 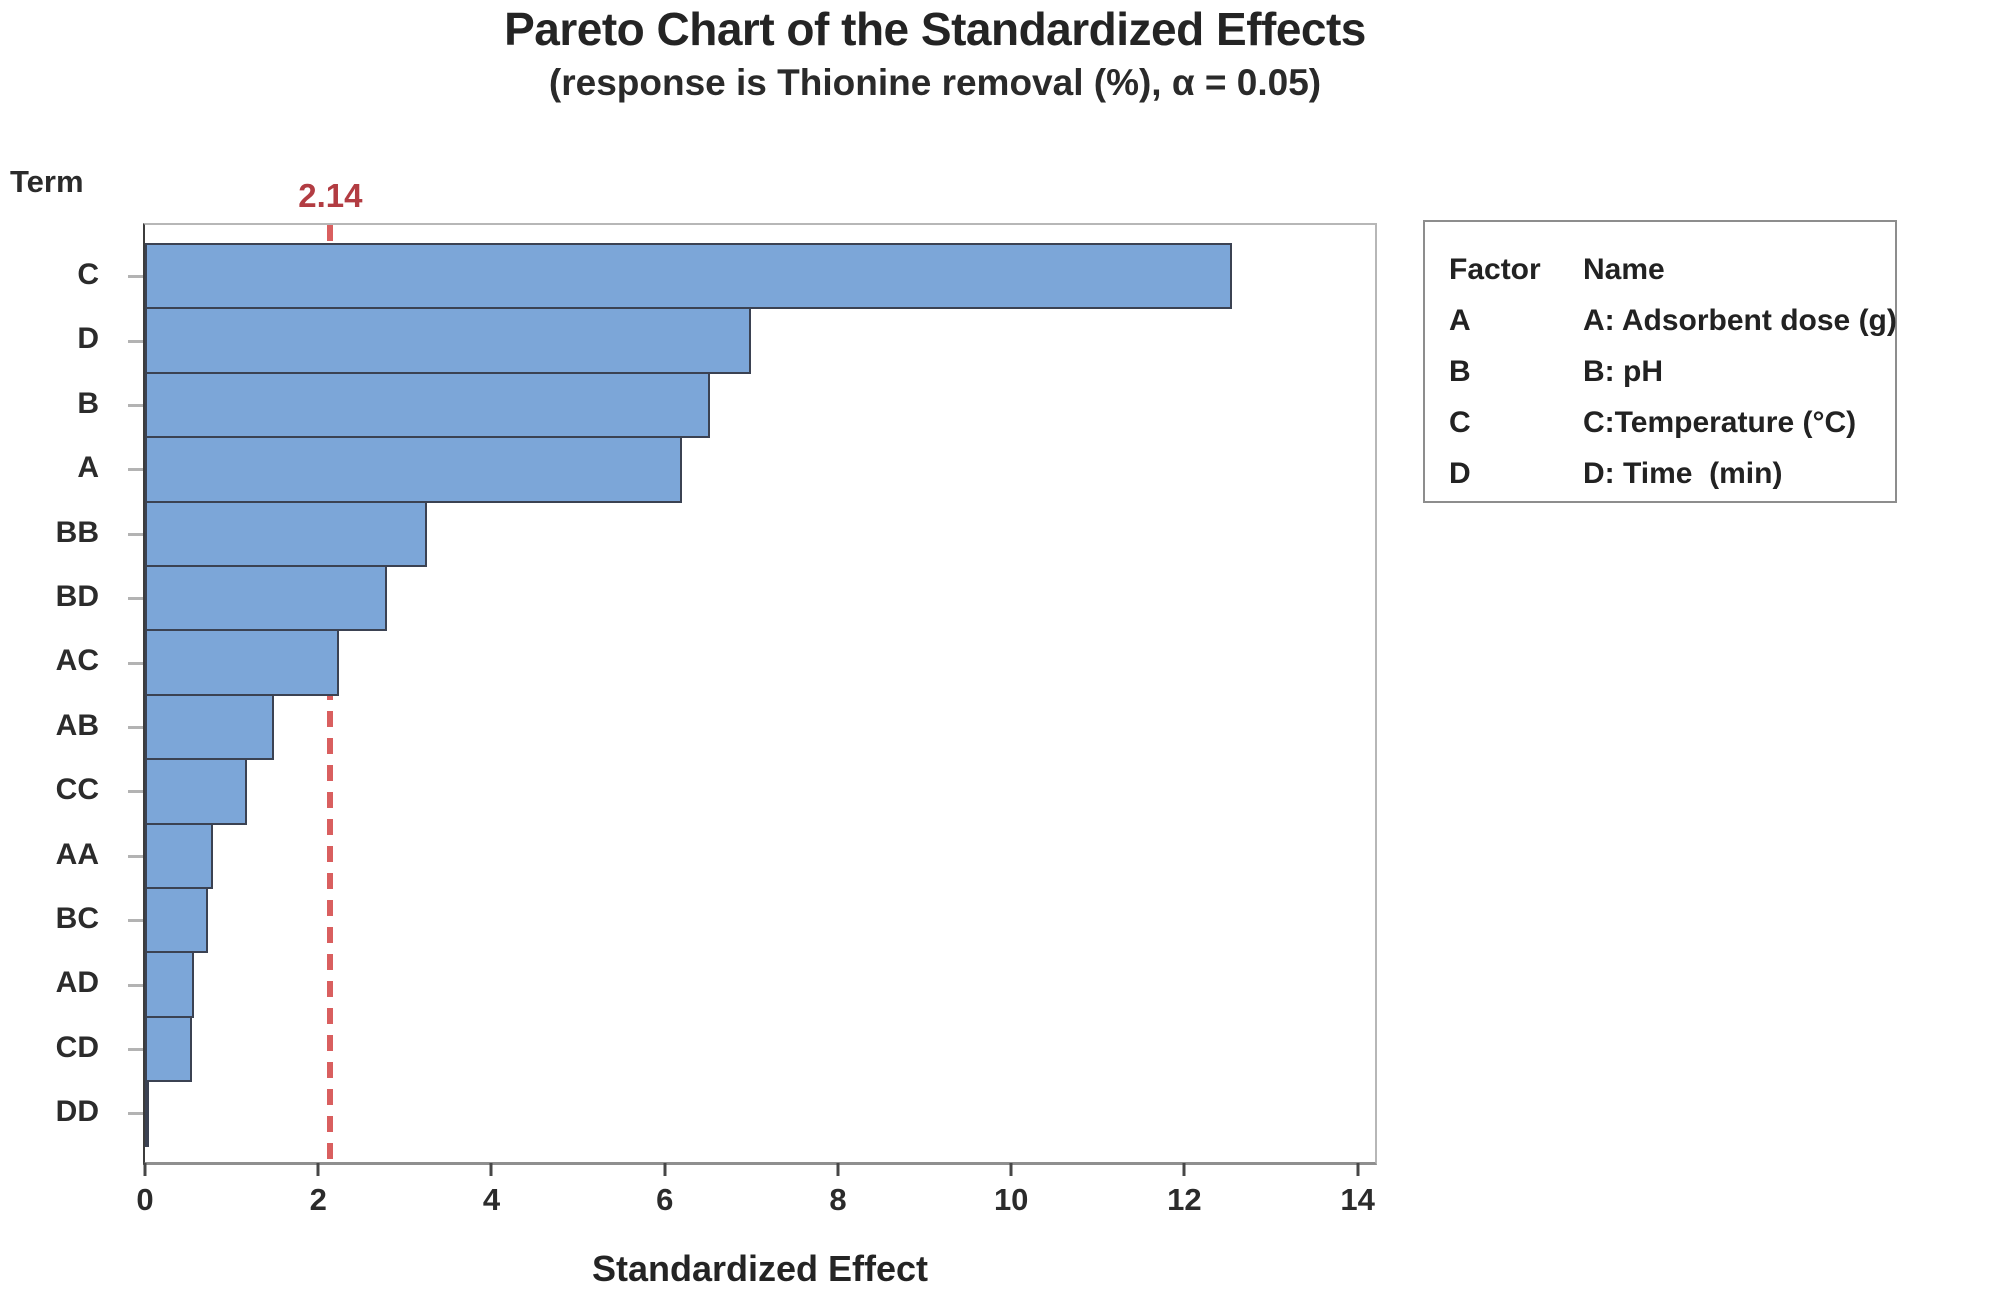 I want to click on bar-A, so click(x=414, y=469).